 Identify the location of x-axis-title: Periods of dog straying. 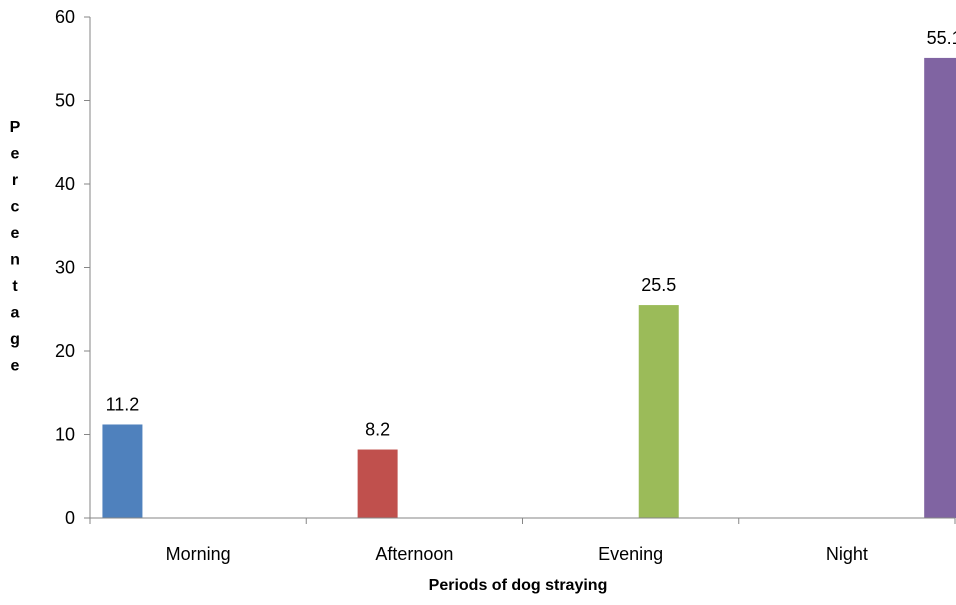
(518, 585).